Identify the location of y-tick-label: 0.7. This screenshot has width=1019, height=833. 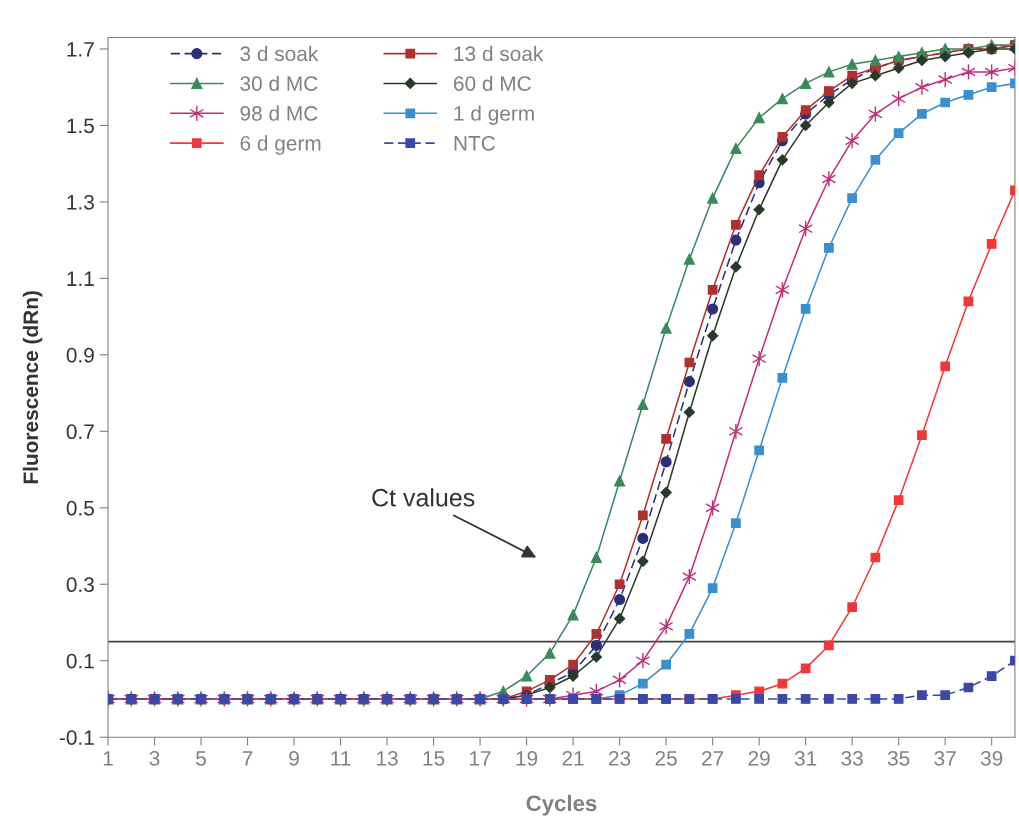
(80, 432).